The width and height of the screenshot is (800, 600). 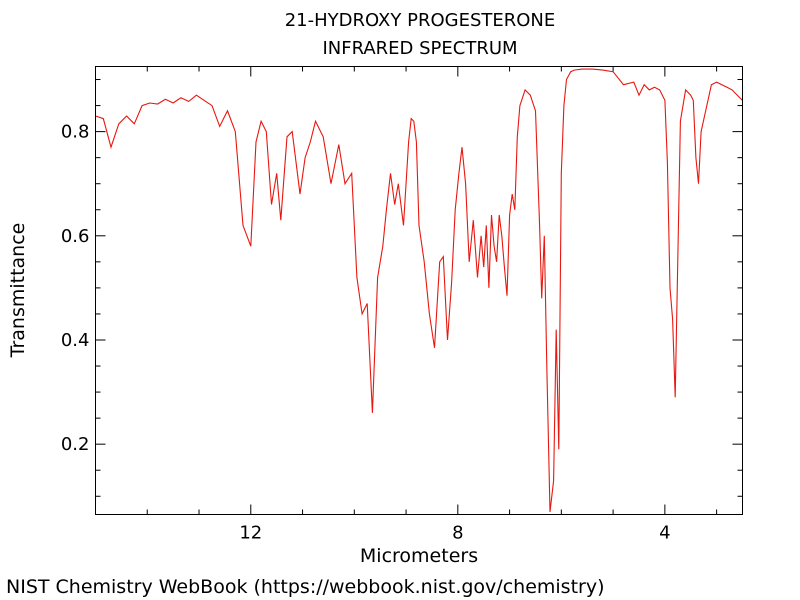 What do you see at coordinates (250, 533) in the screenshot?
I see `x-tick-label: 12` at bounding box center [250, 533].